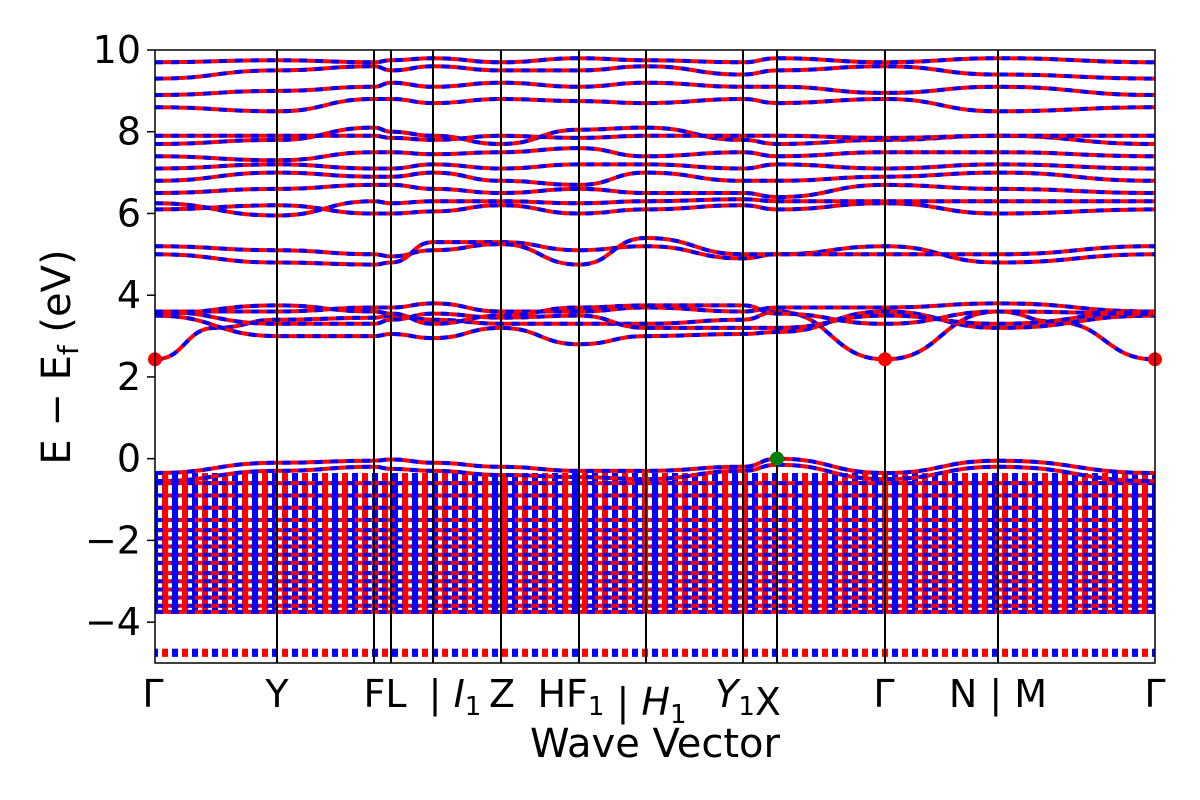 Image resolution: width=1200 pixels, height=800 pixels. I want to click on y-tick-label: 10, so click(117, 50).